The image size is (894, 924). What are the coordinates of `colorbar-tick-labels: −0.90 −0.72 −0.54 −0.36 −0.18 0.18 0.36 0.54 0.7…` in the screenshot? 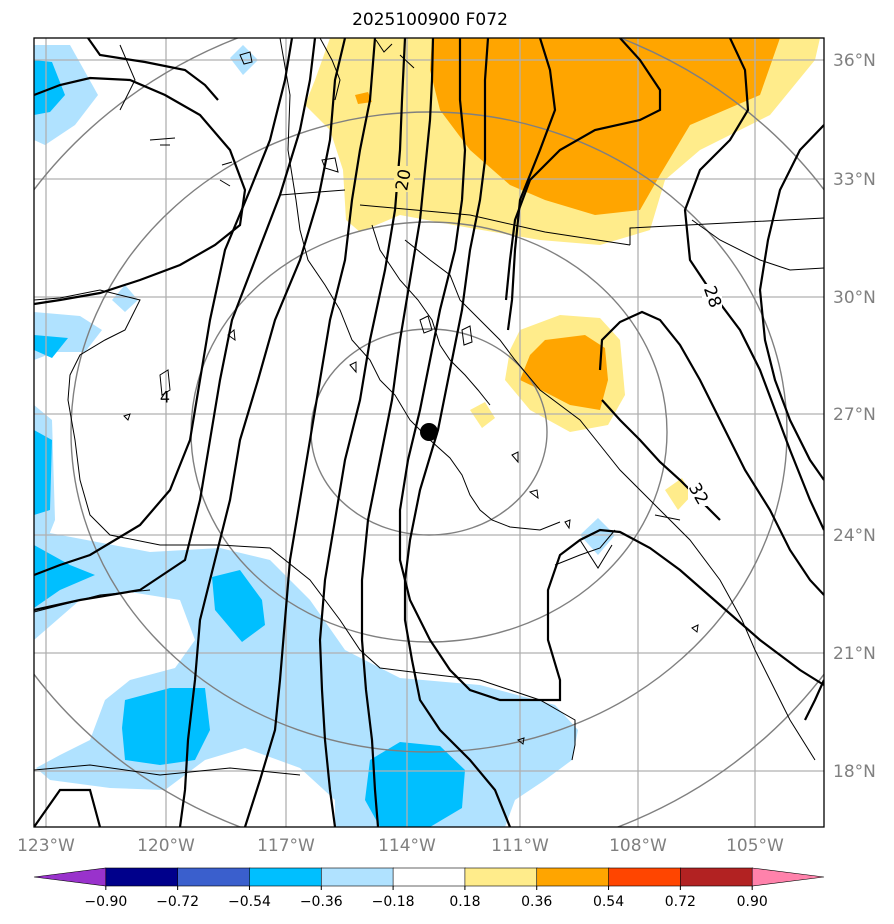 It's located at (426, 898).